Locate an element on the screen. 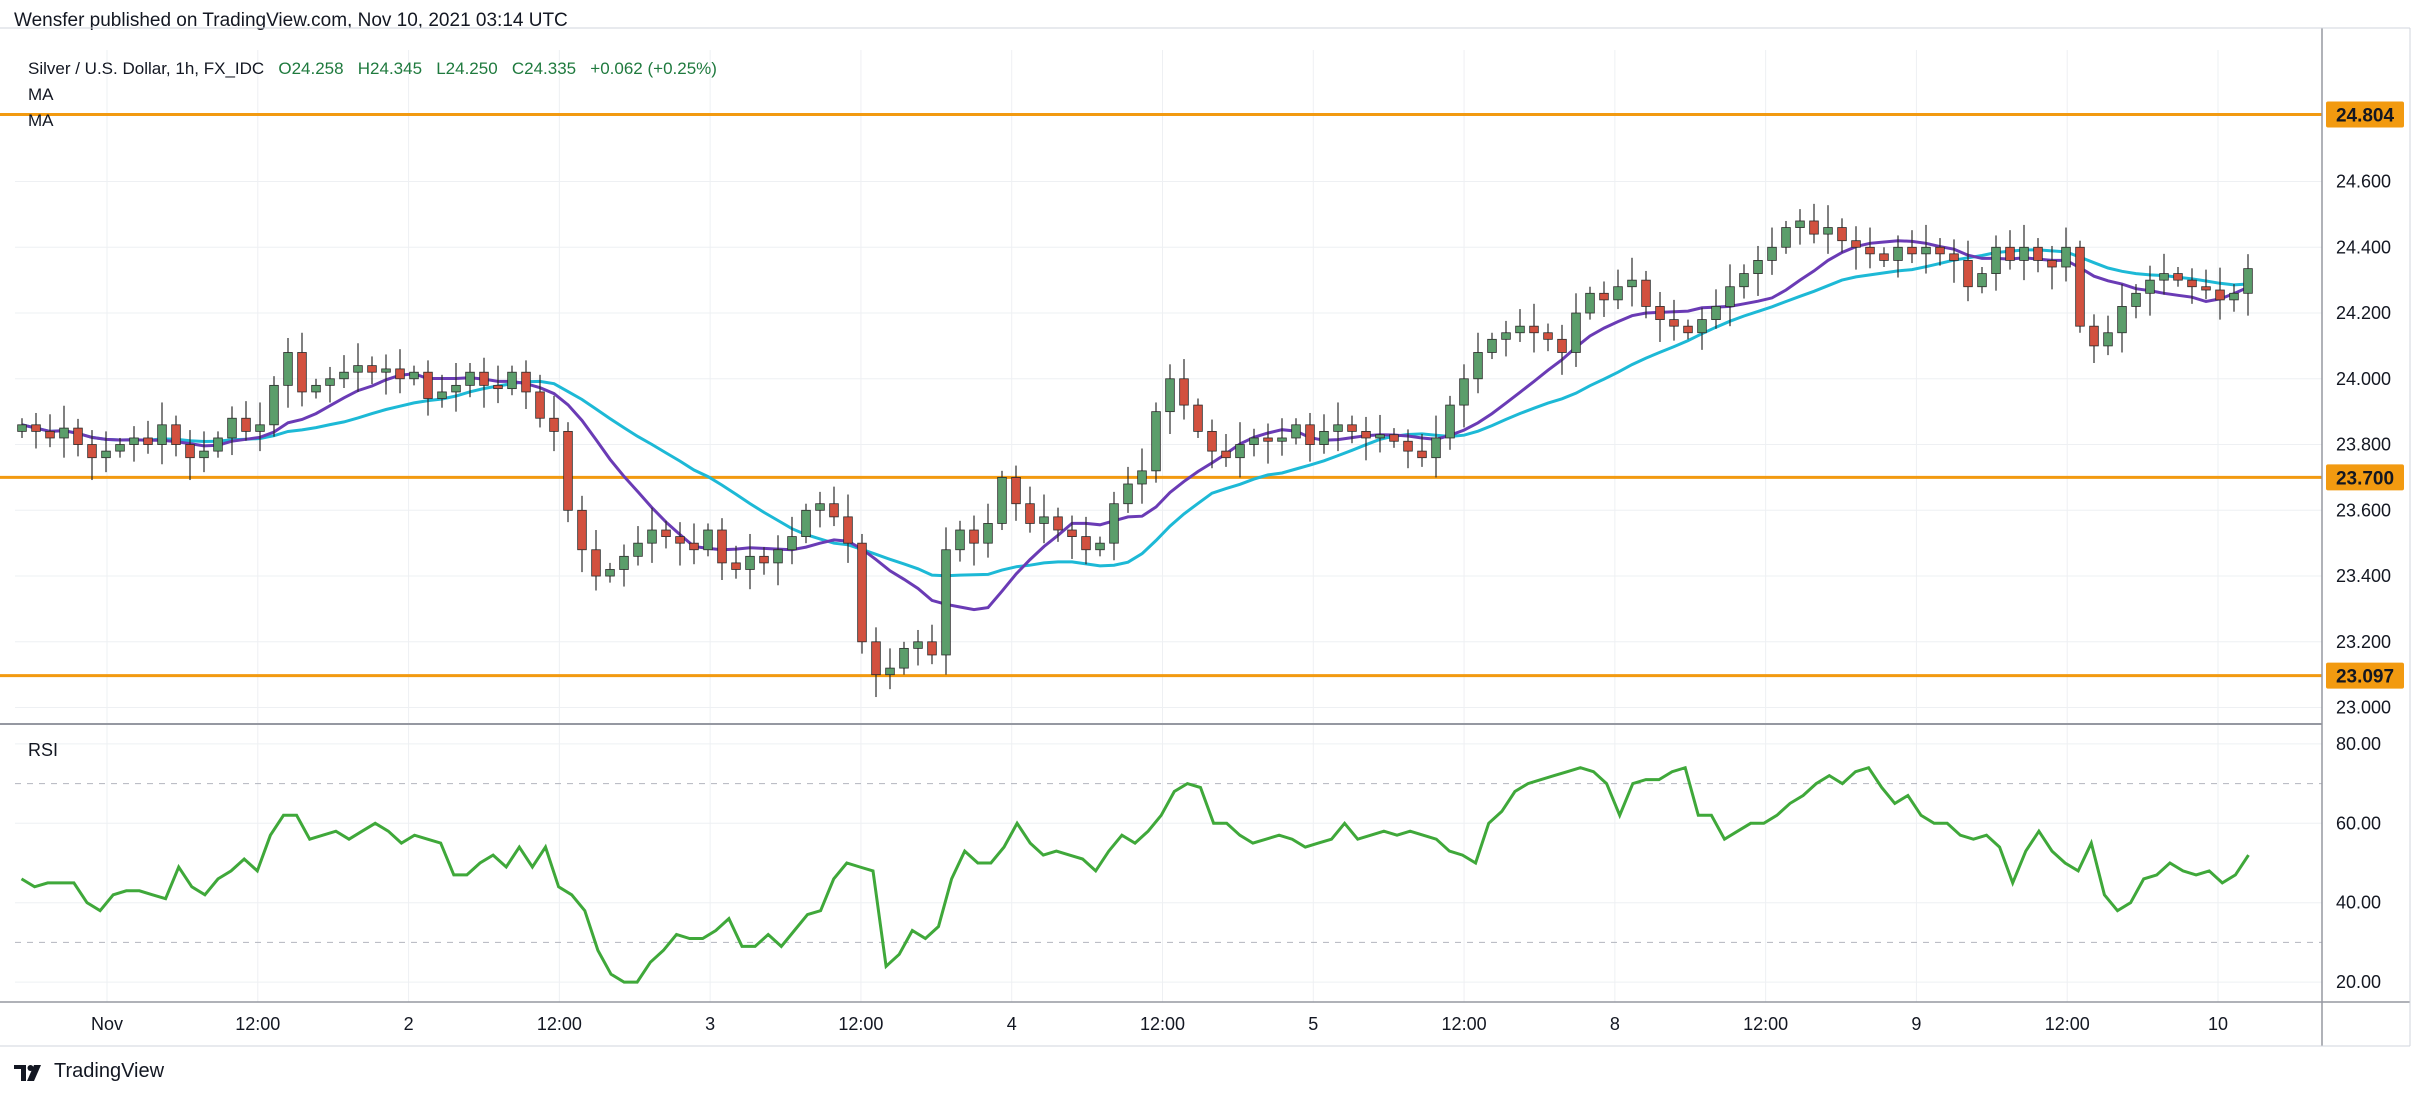 This screenshot has width=2425, height=1099. price-tick-label: 23.600 is located at coordinates (2363, 510).